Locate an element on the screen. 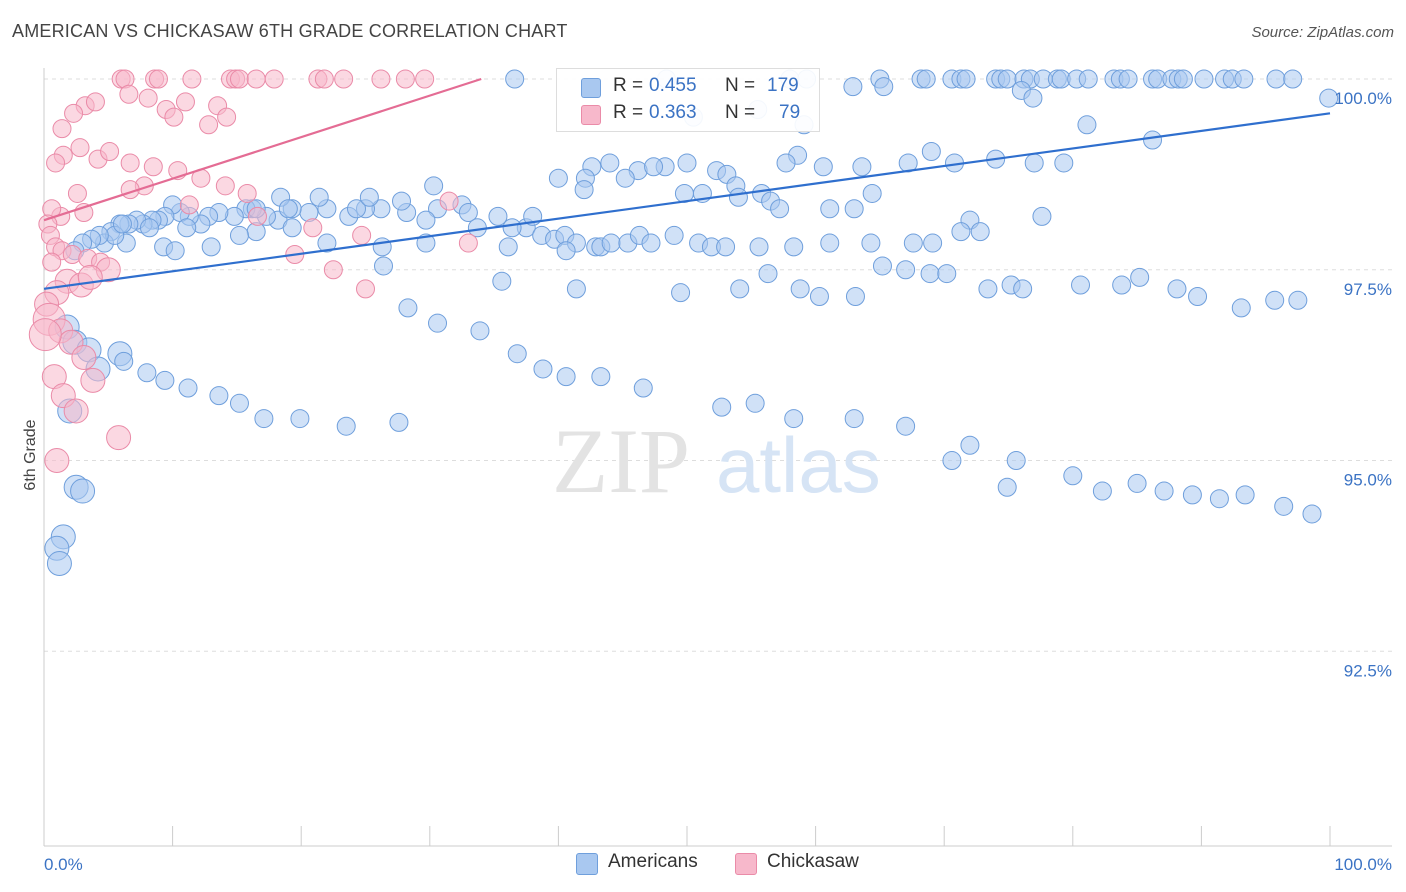 The height and width of the screenshot is (892, 1406). chickasaw-points is located at coordinates (253, 271).